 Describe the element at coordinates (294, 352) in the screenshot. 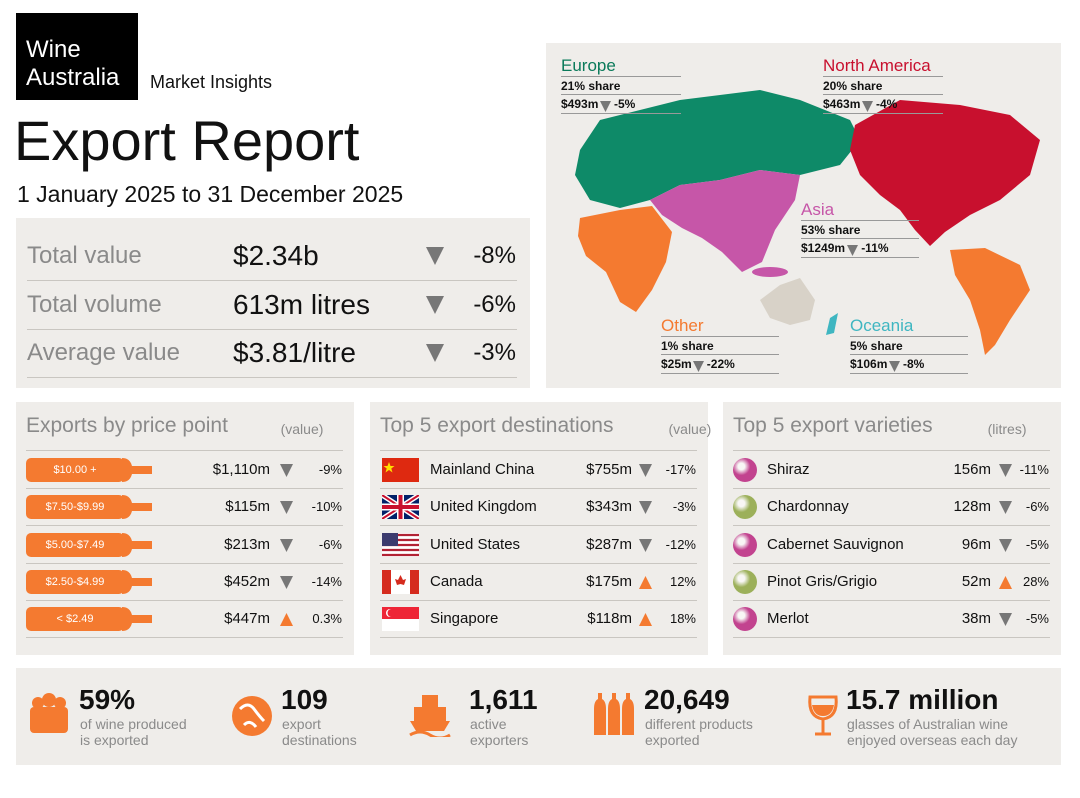

I see `summary-value: $3.81/litre` at that location.